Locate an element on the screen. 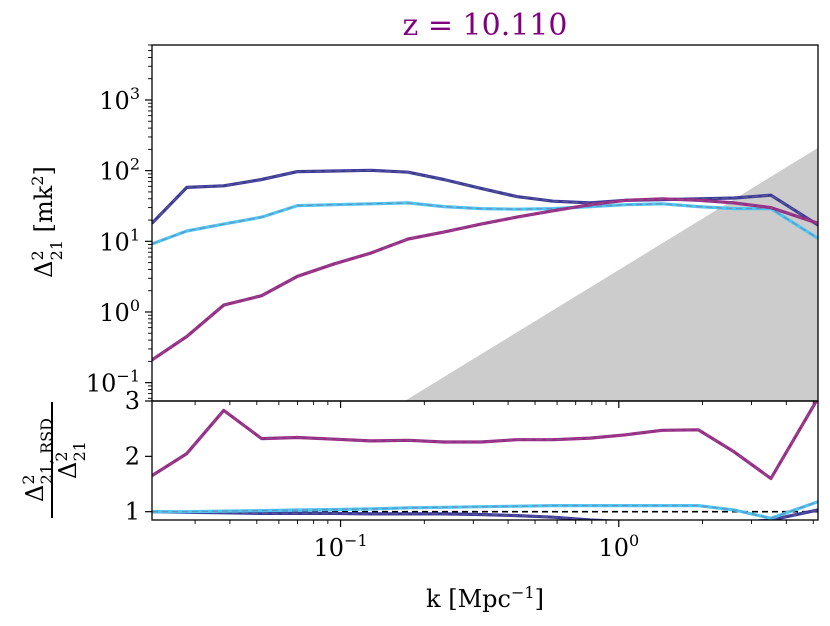 Image resolution: width=830 pixels, height=626 pixels. ratio-denominator: Δ221 is located at coordinates (70, 460).